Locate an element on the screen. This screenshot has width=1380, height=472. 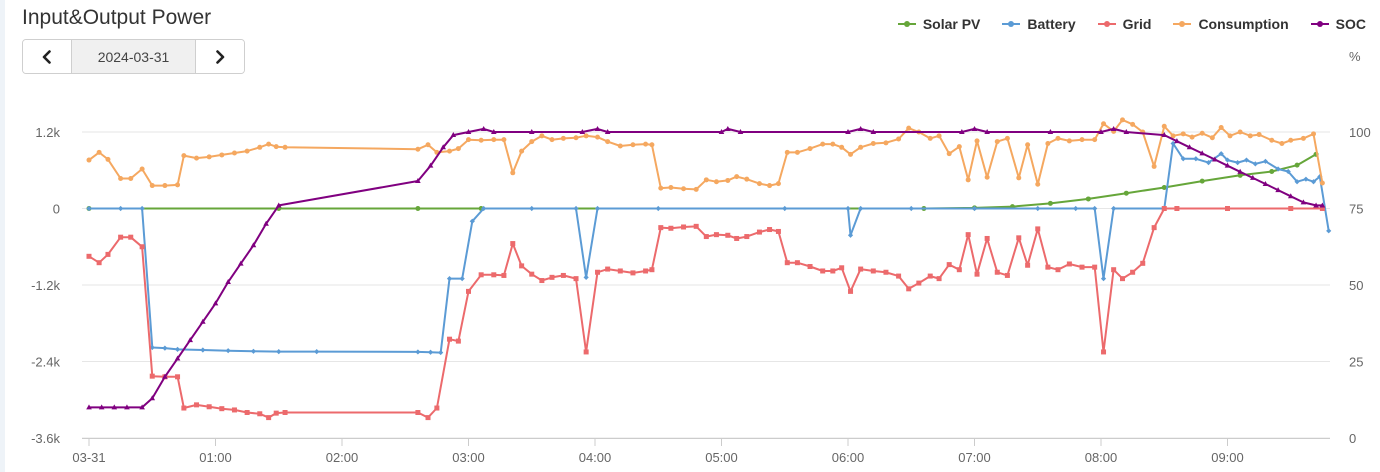
prev-day-button is located at coordinates (47, 56).